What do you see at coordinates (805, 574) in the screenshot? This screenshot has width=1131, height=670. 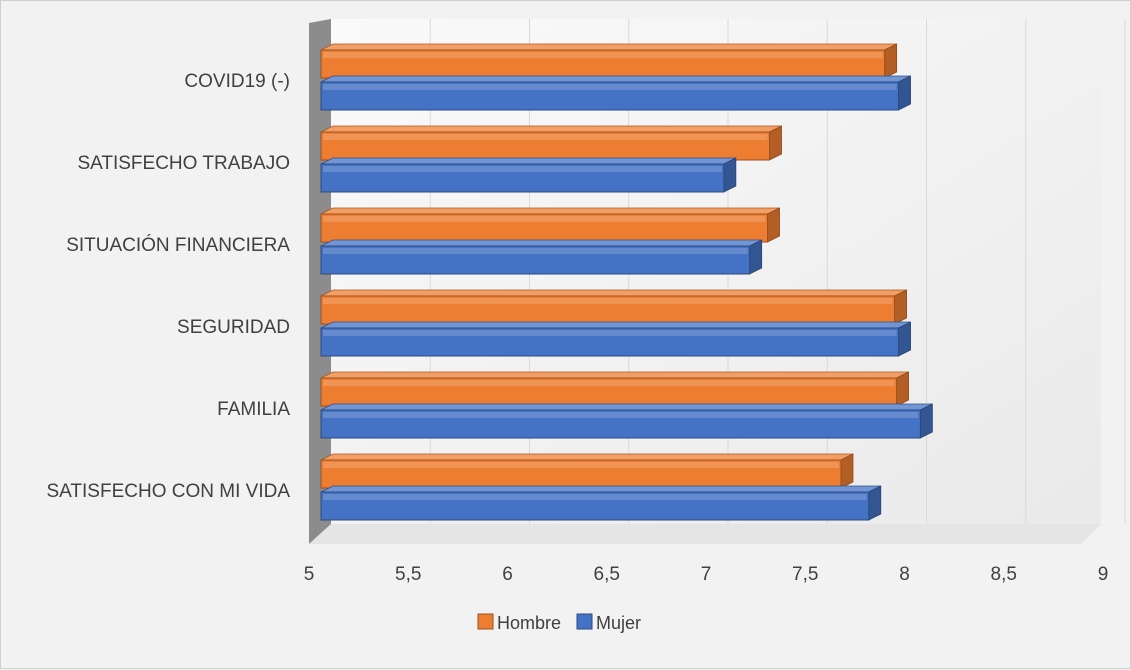 I see `x-tick-label: 7,5` at bounding box center [805, 574].